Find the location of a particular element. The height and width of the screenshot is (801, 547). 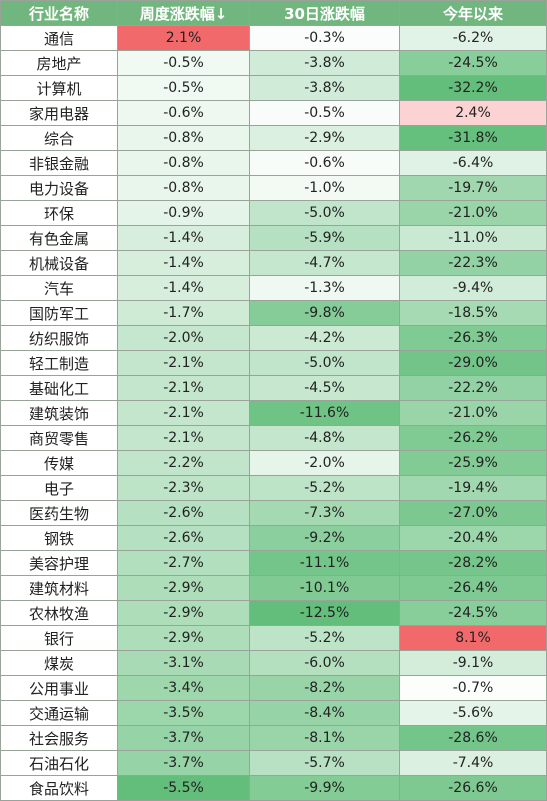

weekly-change-cell: -3.1% is located at coordinates (183, 663).